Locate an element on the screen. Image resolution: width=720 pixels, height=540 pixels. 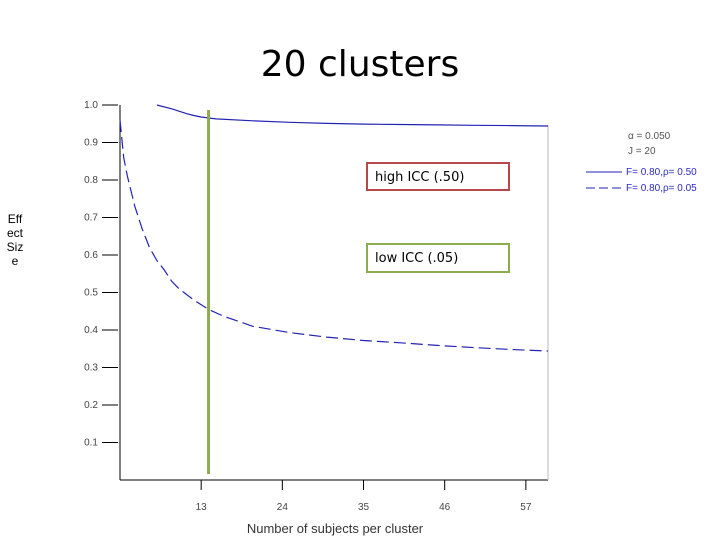
x-tick-label: 24 is located at coordinates (283, 507).